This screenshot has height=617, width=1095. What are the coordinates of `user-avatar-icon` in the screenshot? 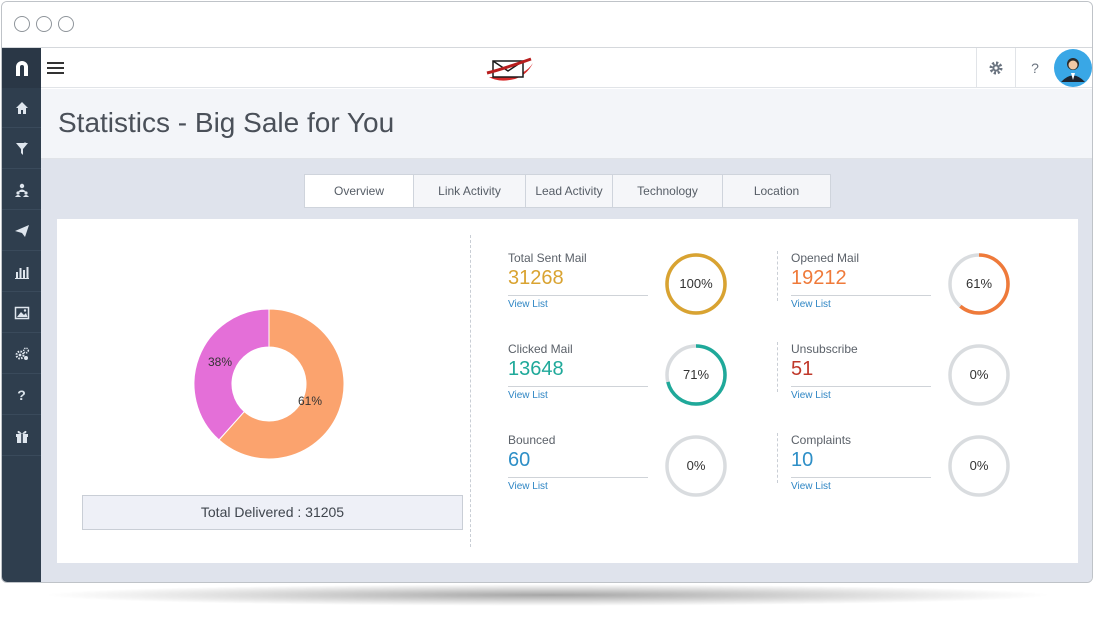 It's located at (1073, 68).